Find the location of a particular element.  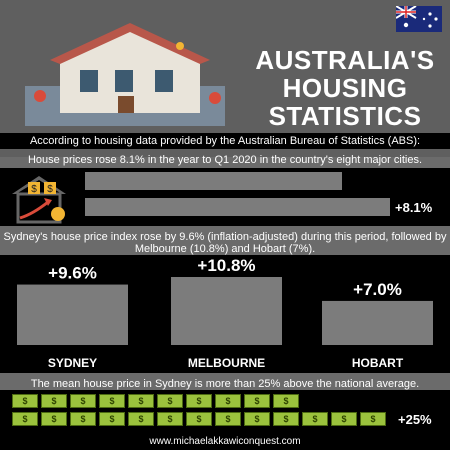

title-line-3: STATISTICS is located at coordinates (345, 116).